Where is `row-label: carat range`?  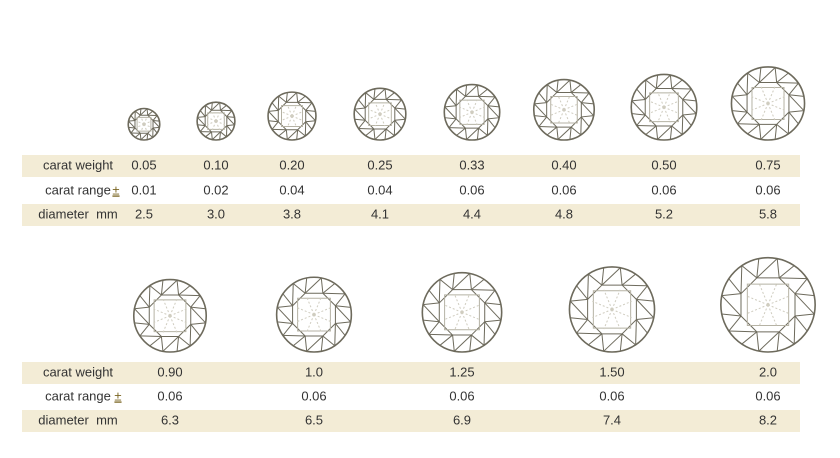
row-label: carat range is located at coordinates (78, 189).